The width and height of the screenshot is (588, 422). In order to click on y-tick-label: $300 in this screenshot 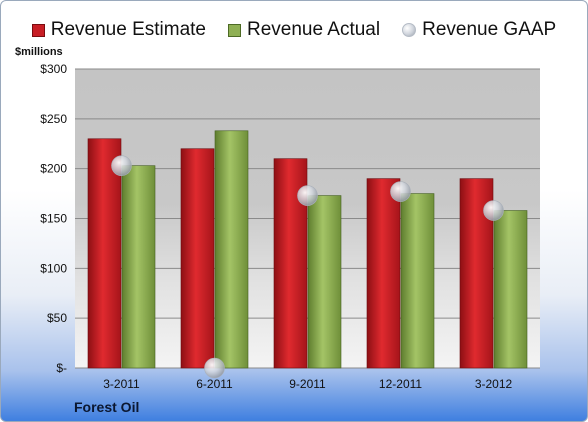, I will do `click(53, 69)`.